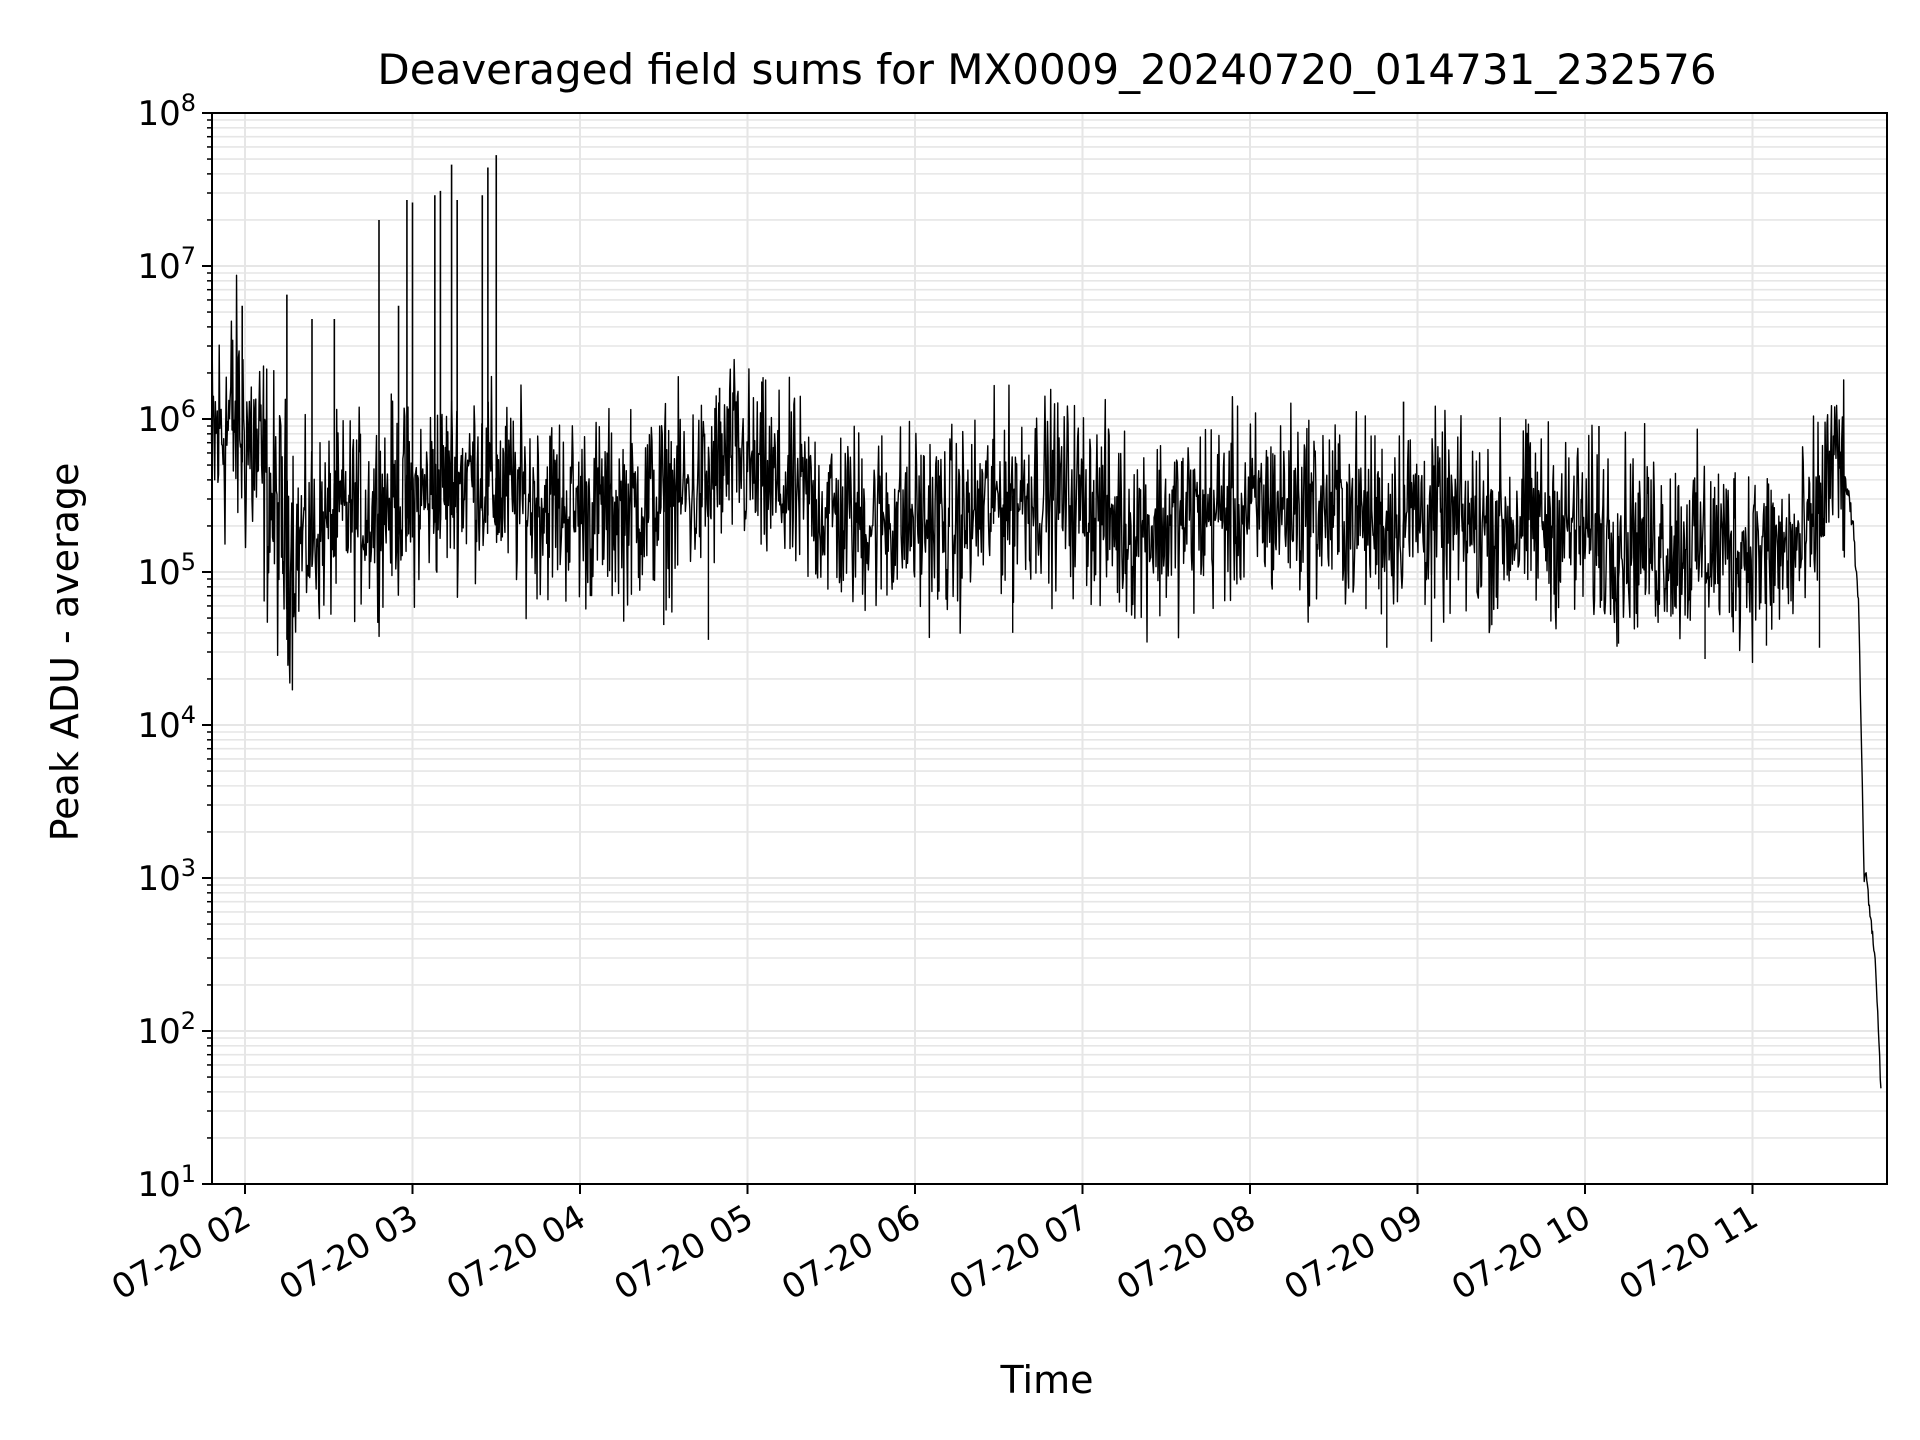 The height and width of the screenshot is (1440, 1920). I want to click on y-tick-label: 10⁶, so click(166, 417).